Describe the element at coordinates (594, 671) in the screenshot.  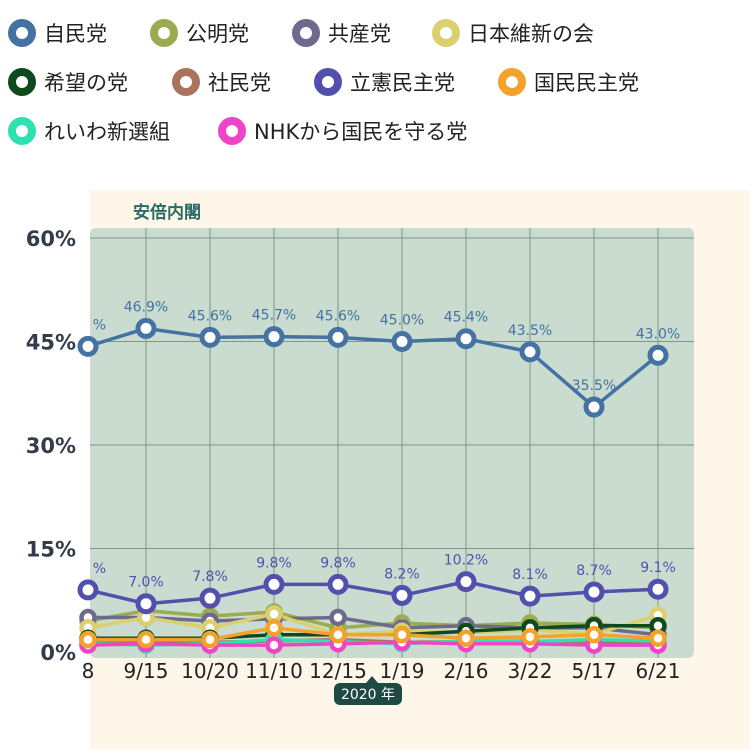
I see `x-tick-label: 5/17` at that location.